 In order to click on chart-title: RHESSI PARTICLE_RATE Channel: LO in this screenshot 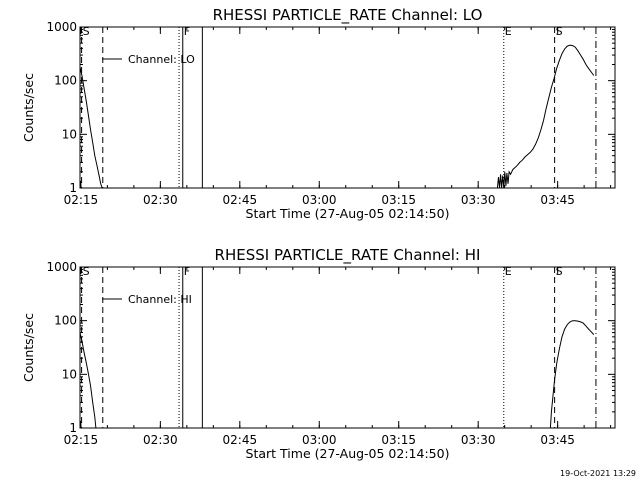, I will do `click(348, 15)`.